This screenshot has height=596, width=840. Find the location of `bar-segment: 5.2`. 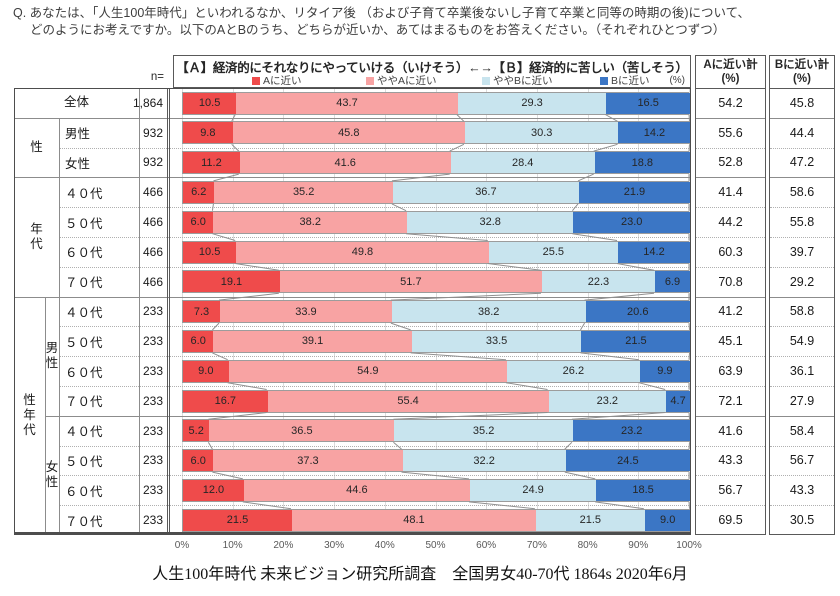

bar-segment: 5.2 is located at coordinates (196, 431).